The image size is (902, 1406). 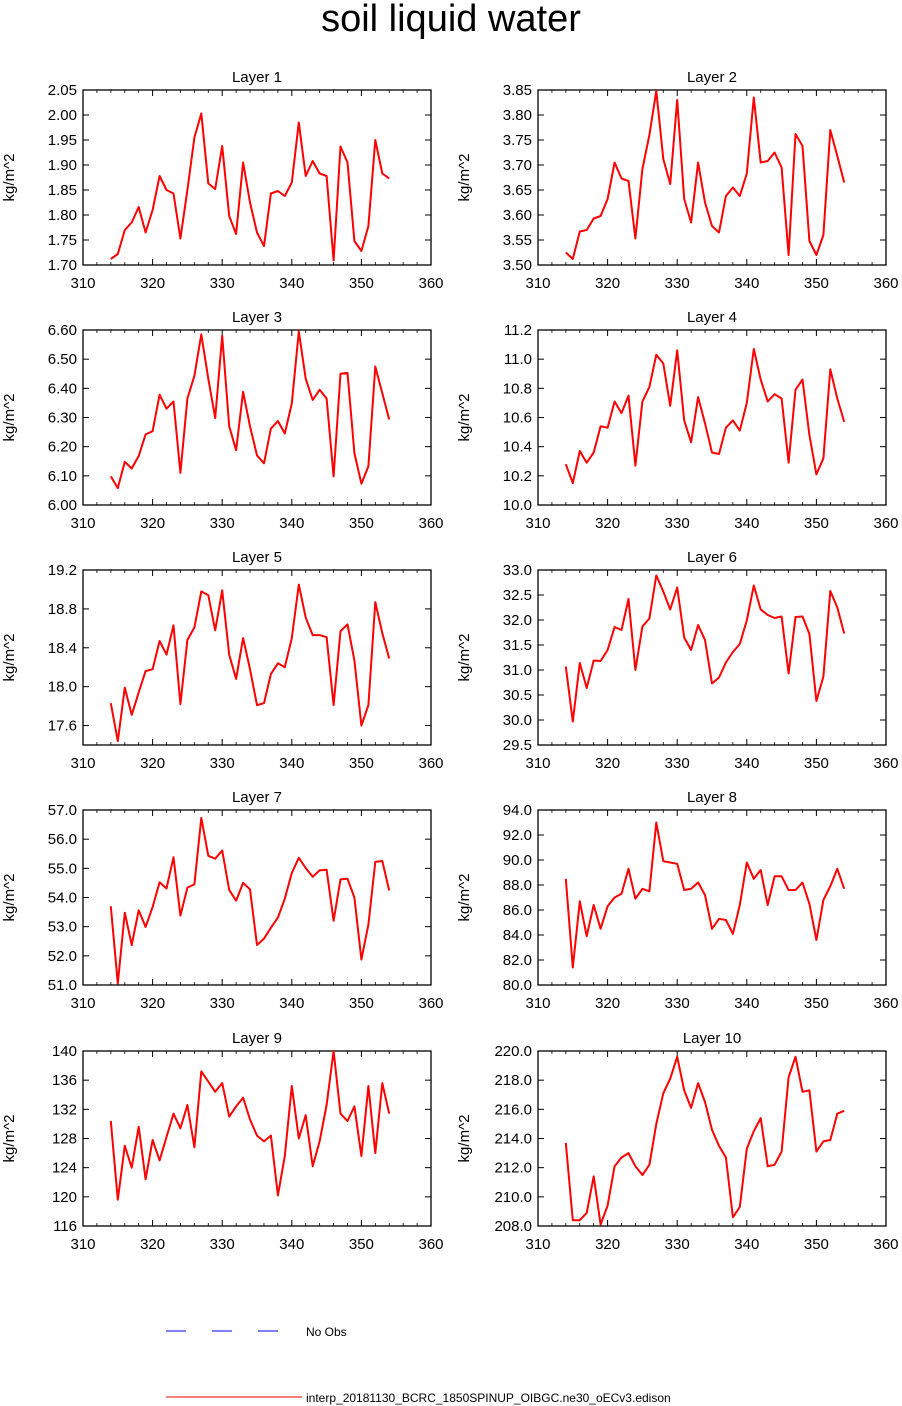 What do you see at coordinates (62, 359) in the screenshot?
I see `y-tick-label: 6.50` at bounding box center [62, 359].